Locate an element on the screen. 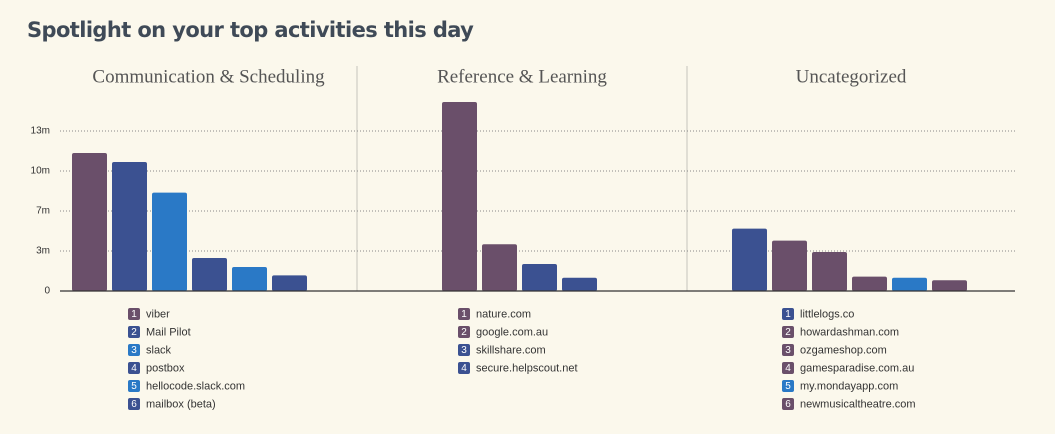 This screenshot has height=434, width=1055. legend-label: google.com.au is located at coordinates (512, 332).